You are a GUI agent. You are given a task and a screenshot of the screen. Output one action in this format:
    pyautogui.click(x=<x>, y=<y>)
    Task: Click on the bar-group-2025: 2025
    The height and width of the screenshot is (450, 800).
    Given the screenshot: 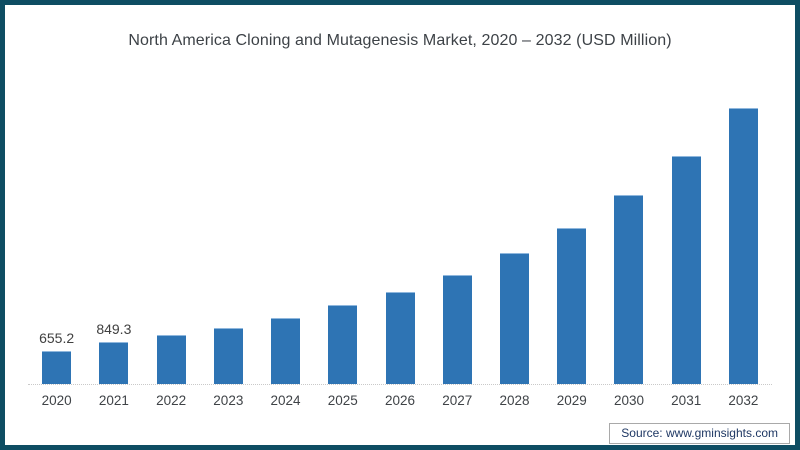 What is the action you would take?
    pyautogui.click(x=342, y=246)
    